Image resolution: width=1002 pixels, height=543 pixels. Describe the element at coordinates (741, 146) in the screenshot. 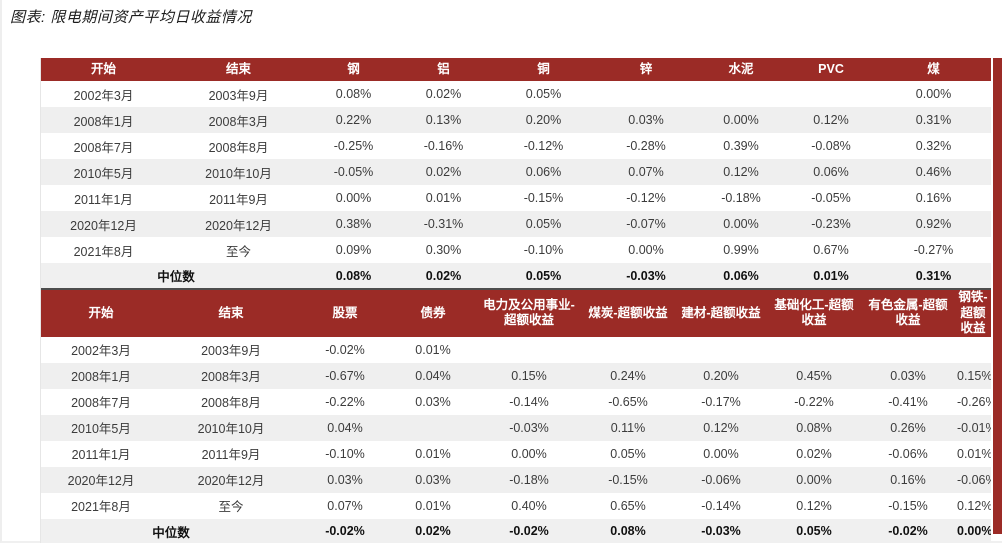

I see `data-cell: 0.39%` at that location.